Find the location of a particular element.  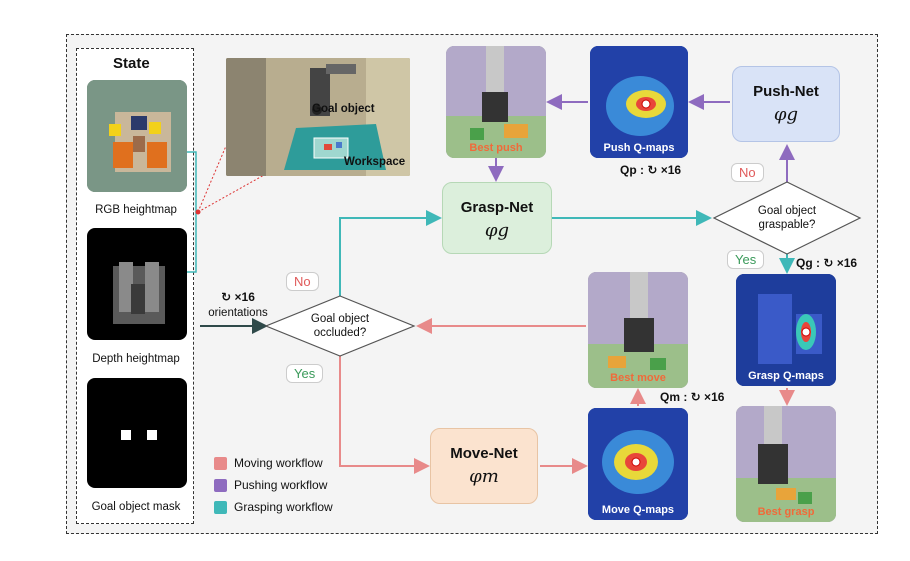

legend-moving: Moving workflow is located at coordinates (273, 463).